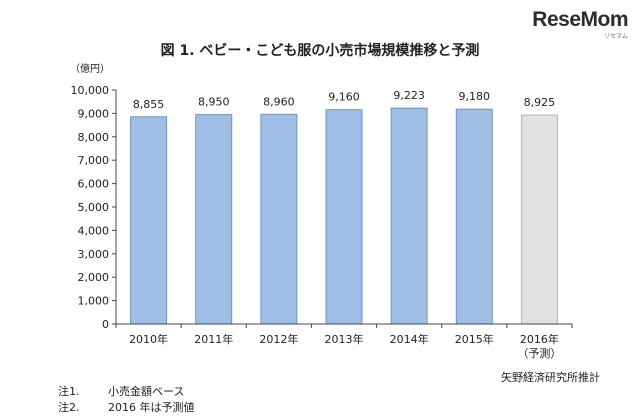 Image resolution: width=640 pixels, height=419 pixels. What do you see at coordinates (69, 407) in the screenshot?
I see `footnote-number: 注2.` at bounding box center [69, 407].